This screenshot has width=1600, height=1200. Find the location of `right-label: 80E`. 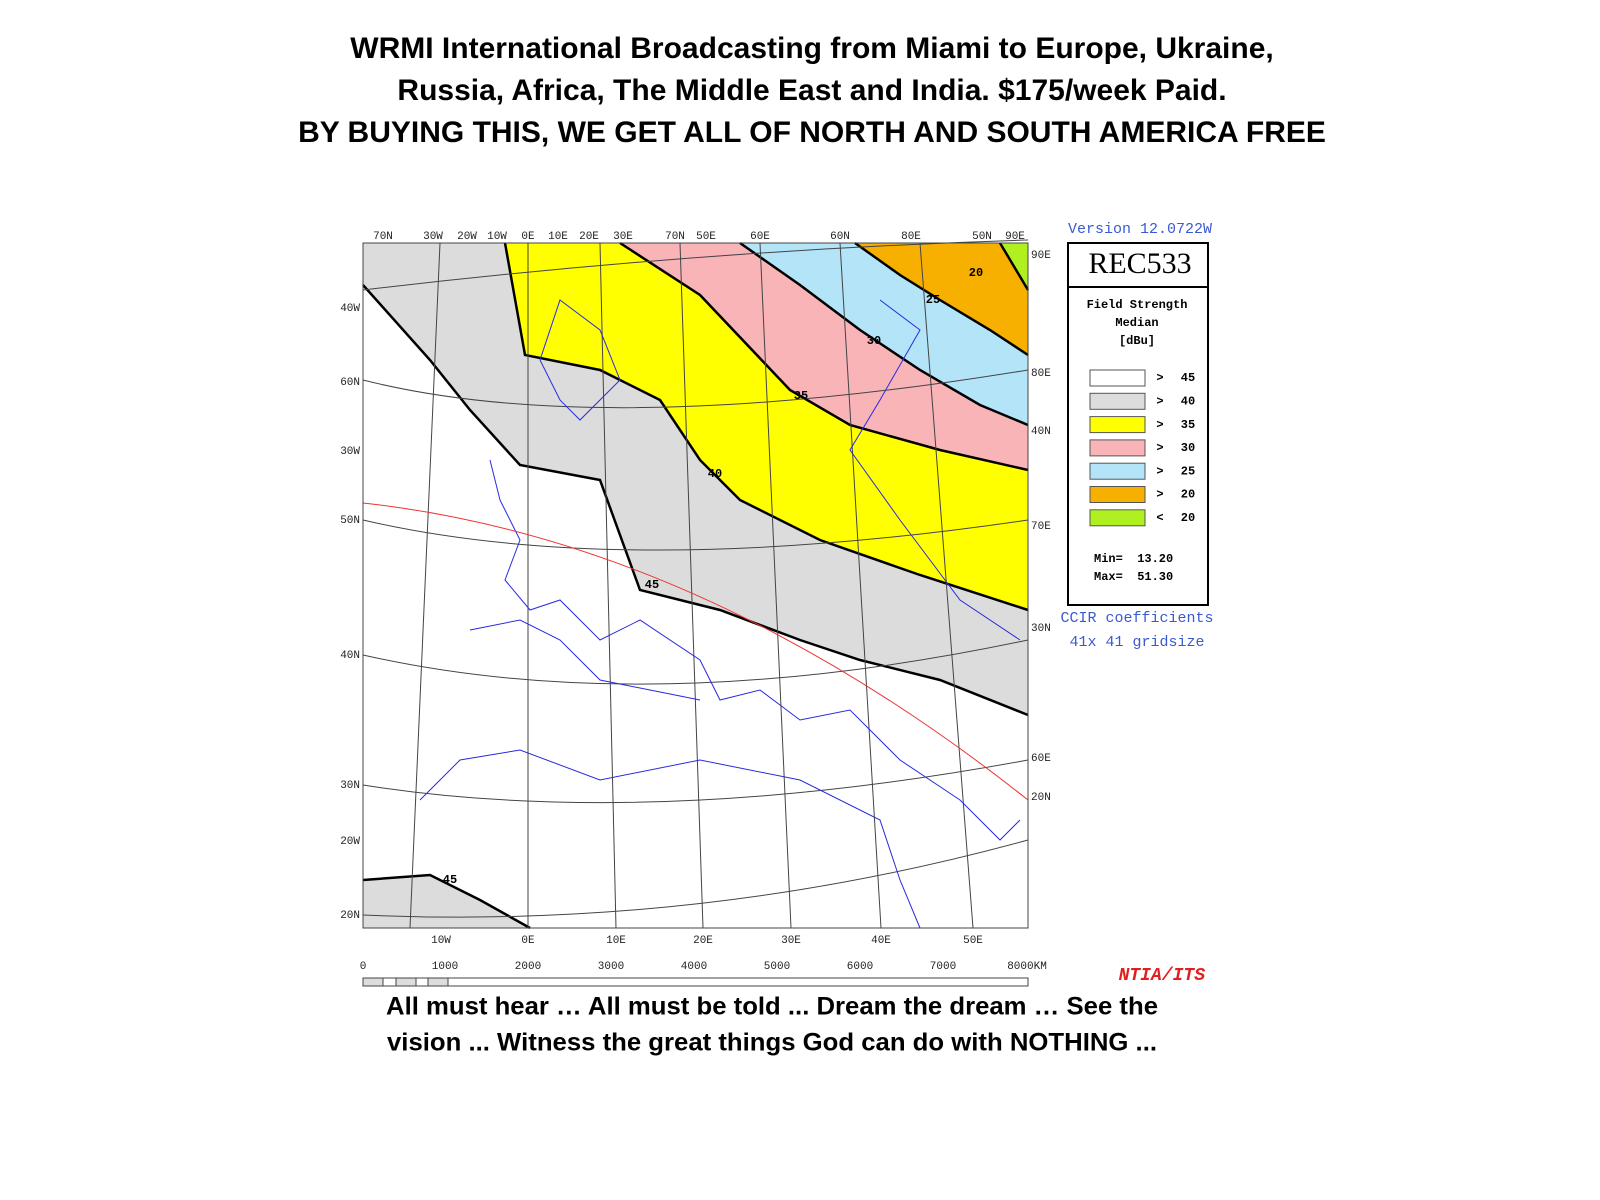

right-label: 80E is located at coordinates (1041, 374).